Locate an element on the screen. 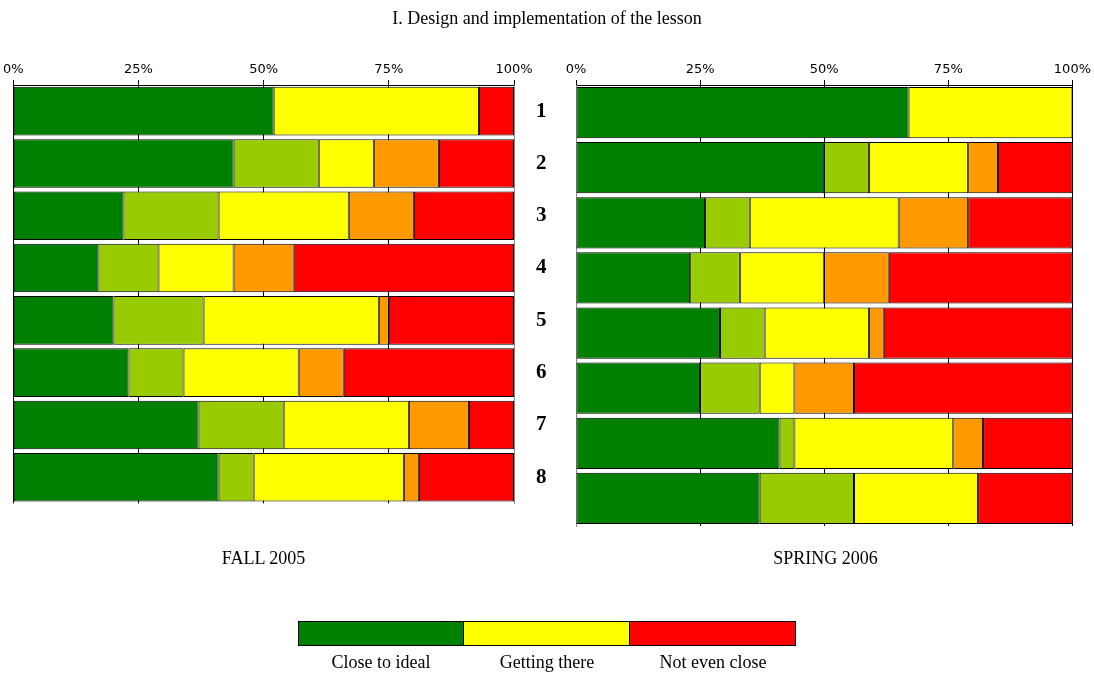  y-tick-label: 4 is located at coordinates (541, 266).